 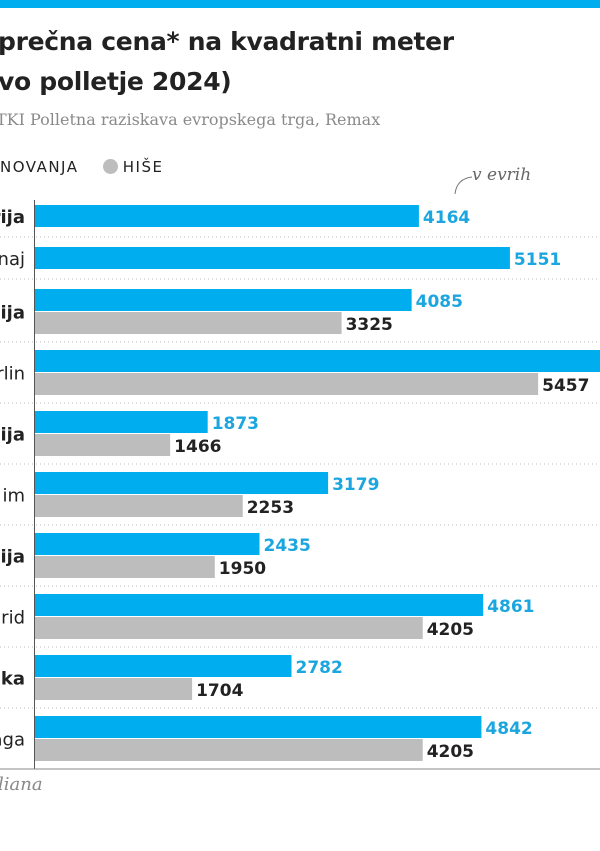 I want to click on legend-apartments-label: NOVANJA, so click(x=39, y=167).